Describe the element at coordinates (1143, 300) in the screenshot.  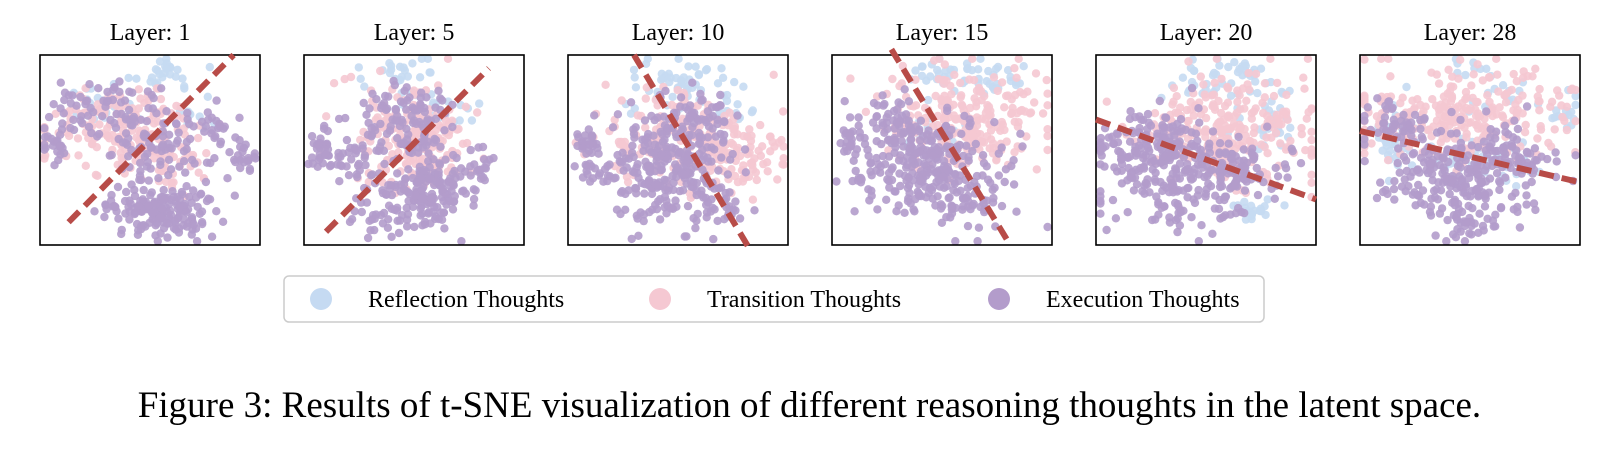
I see `legend-label-execution: Execution Thoughts` at that location.